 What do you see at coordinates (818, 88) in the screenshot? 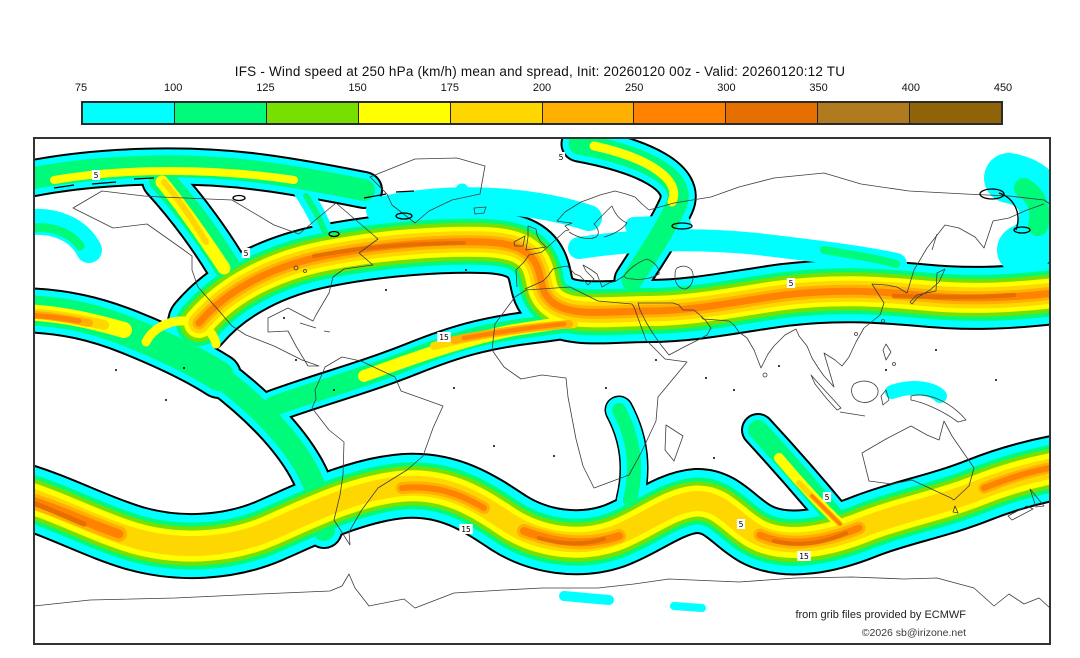
I see `colorbar-tick-label: 350` at bounding box center [818, 88].